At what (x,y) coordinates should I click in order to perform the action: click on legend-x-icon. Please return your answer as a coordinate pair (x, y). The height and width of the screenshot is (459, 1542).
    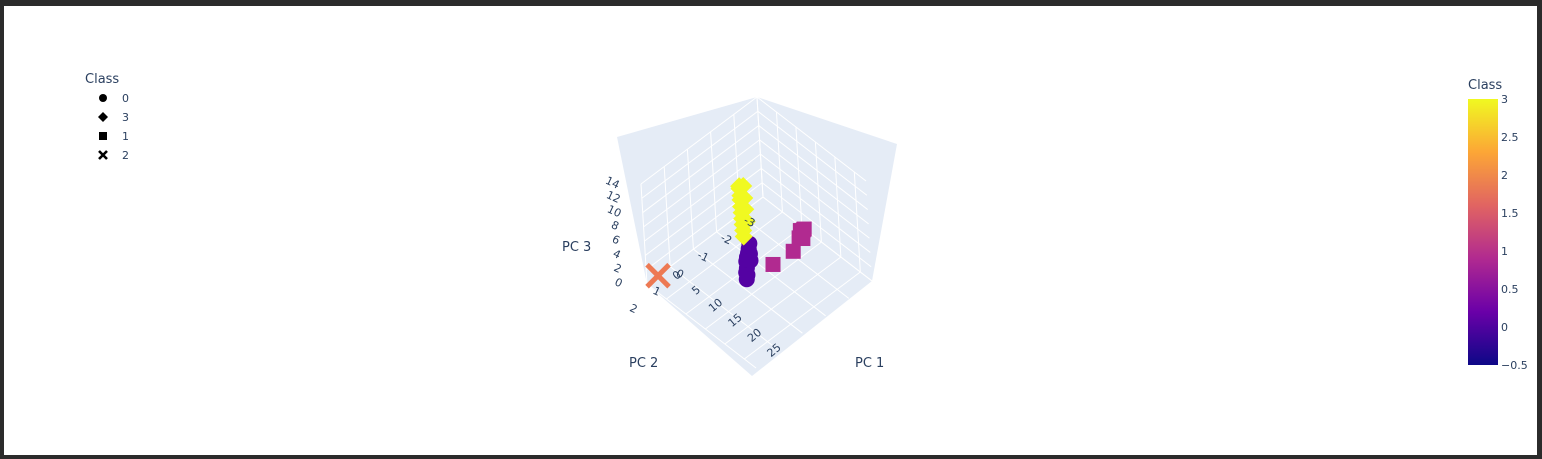
    Looking at the image, I should click on (103, 155).